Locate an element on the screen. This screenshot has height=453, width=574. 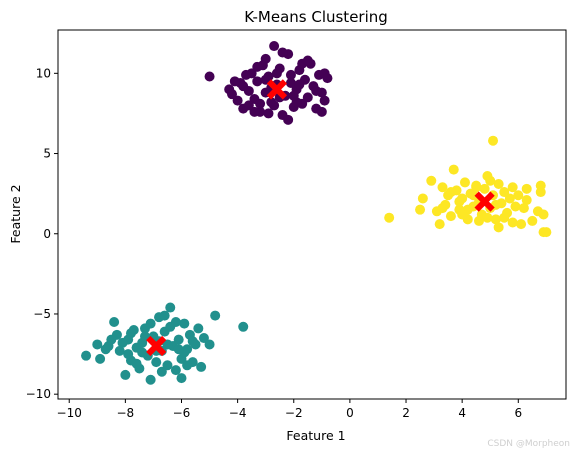
y-tick-label: 5 is located at coordinates (47, 154).